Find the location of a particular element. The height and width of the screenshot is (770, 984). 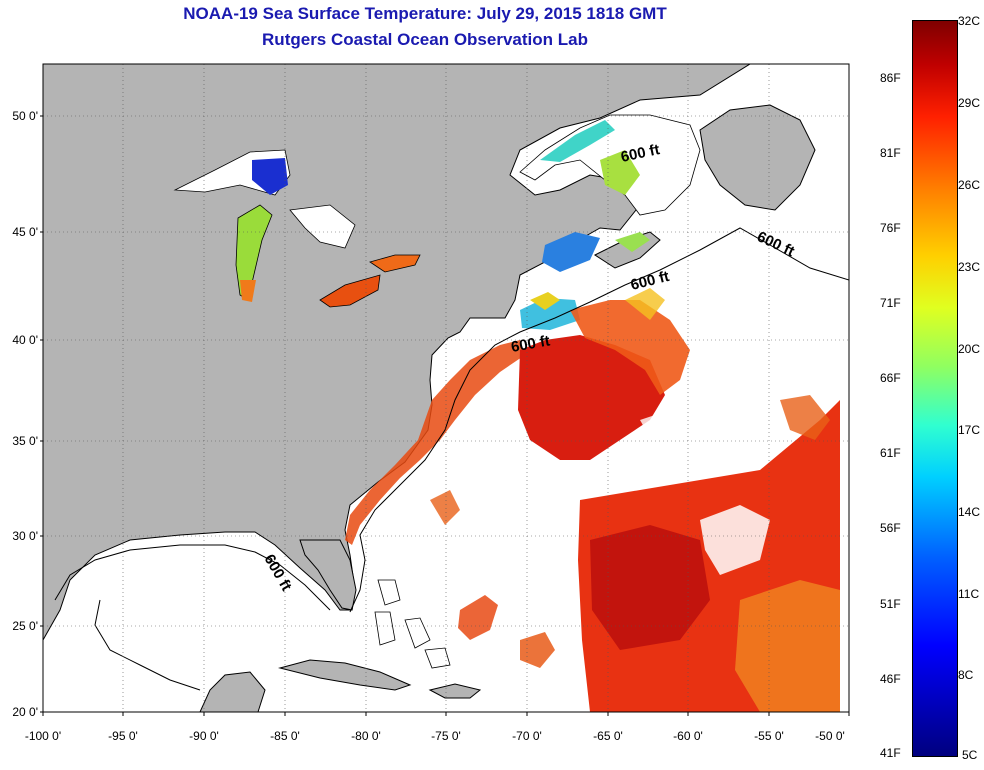

lat-label: 35 0' is located at coordinates (25, 441).